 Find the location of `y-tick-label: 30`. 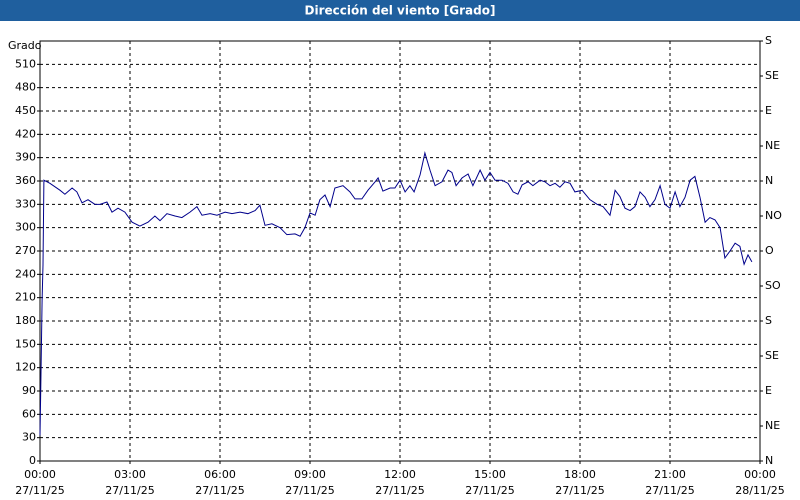

y-tick-label: 30 is located at coordinates (29, 437).